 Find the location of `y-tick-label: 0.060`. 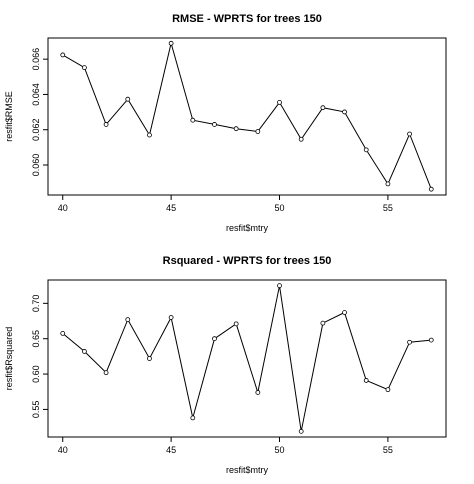

y-tick-label: 0.060 is located at coordinates (36, 165).